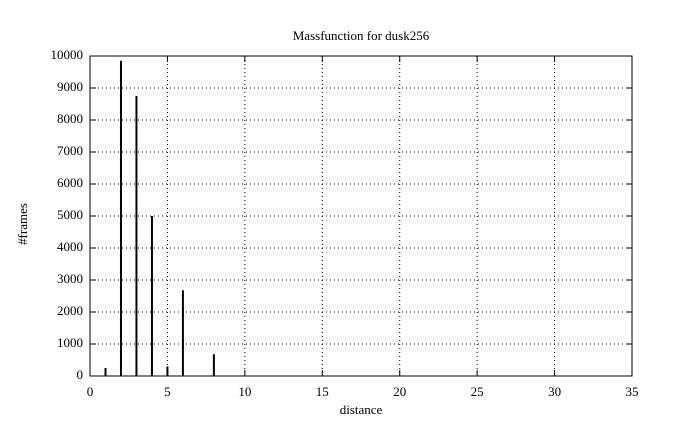 The height and width of the screenshot is (429, 685). I want to click on y-tick-label: 7000, so click(70, 150).